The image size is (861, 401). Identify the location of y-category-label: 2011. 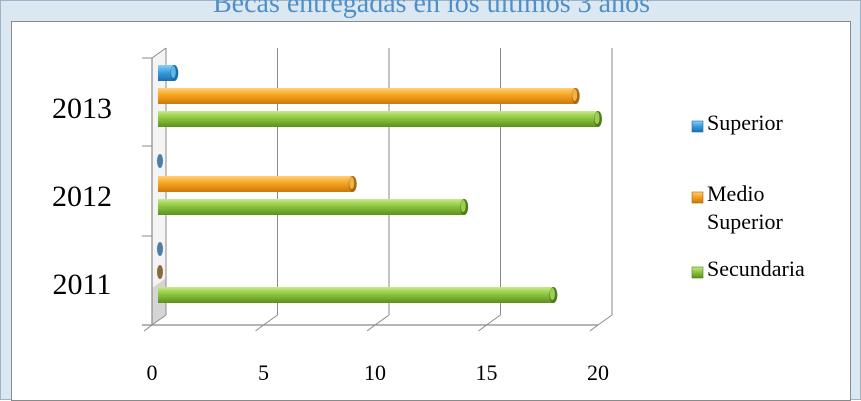
(82, 284).